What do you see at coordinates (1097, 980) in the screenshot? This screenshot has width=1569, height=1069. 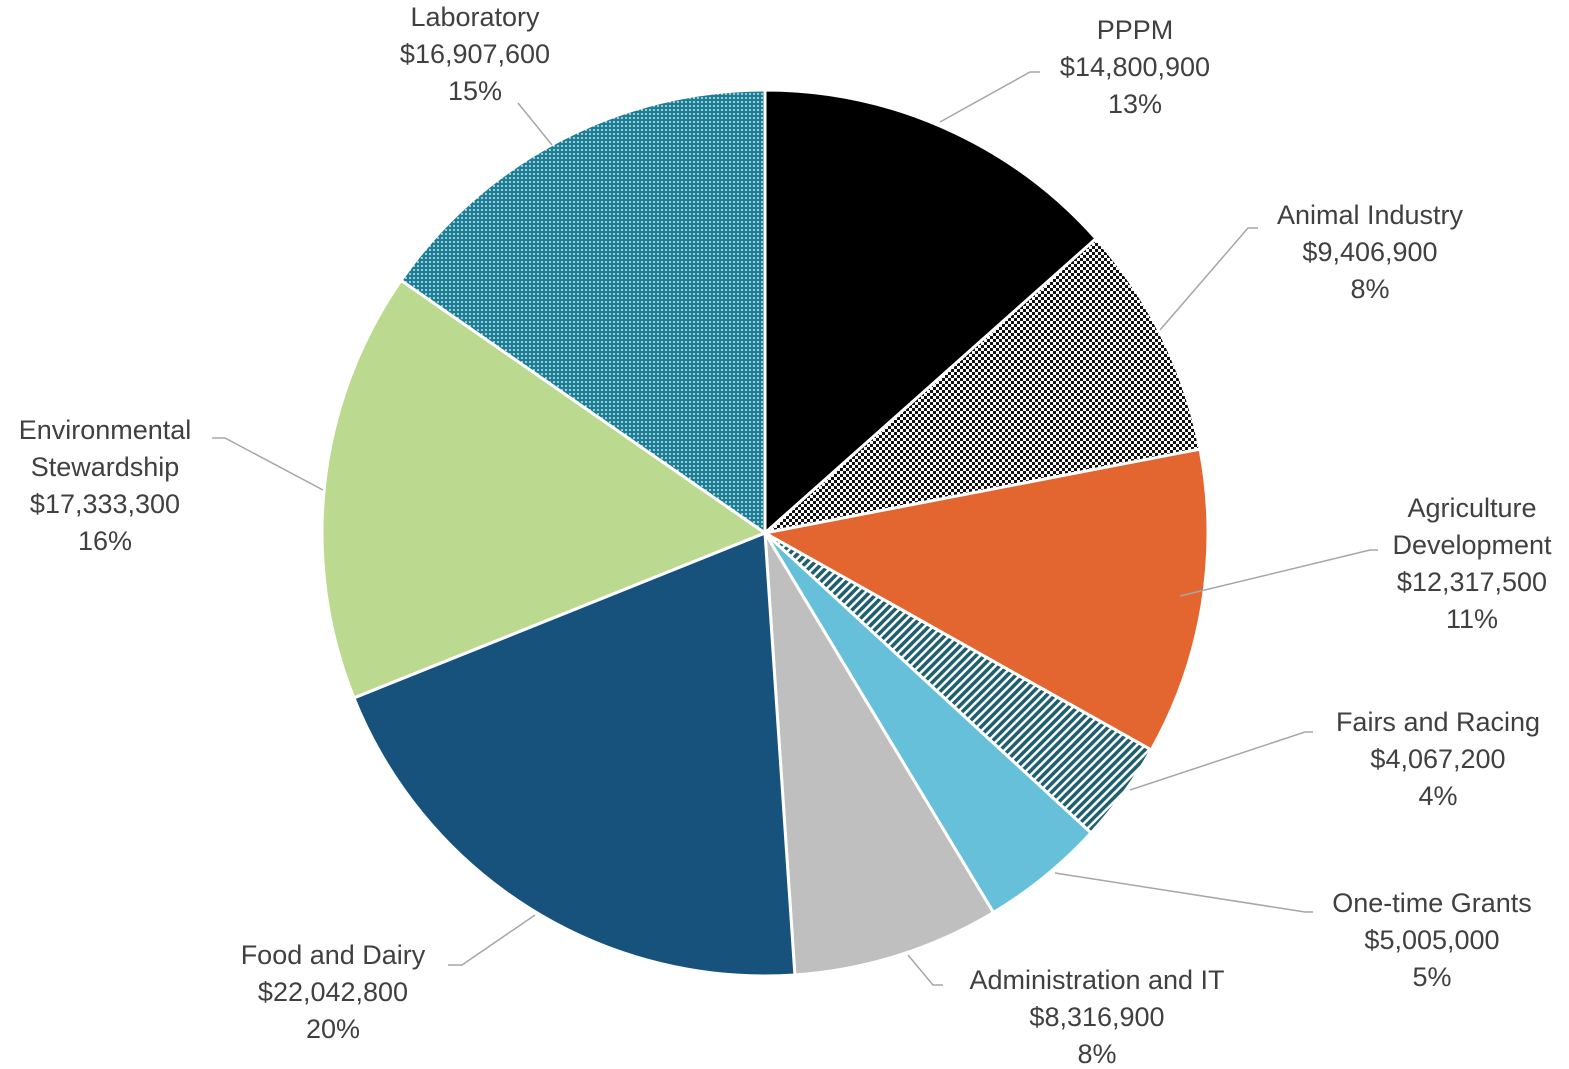 I see `category-label: Administration and IT` at bounding box center [1097, 980].